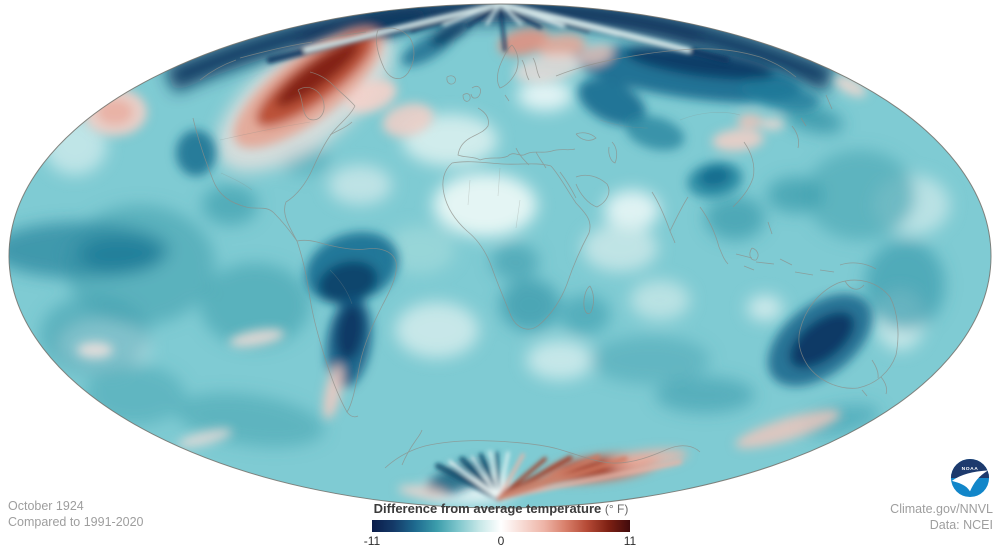 This screenshot has height=555, width=1000. Describe the element at coordinates (46, 506) in the screenshot. I see `period-label: October 1924` at that location.